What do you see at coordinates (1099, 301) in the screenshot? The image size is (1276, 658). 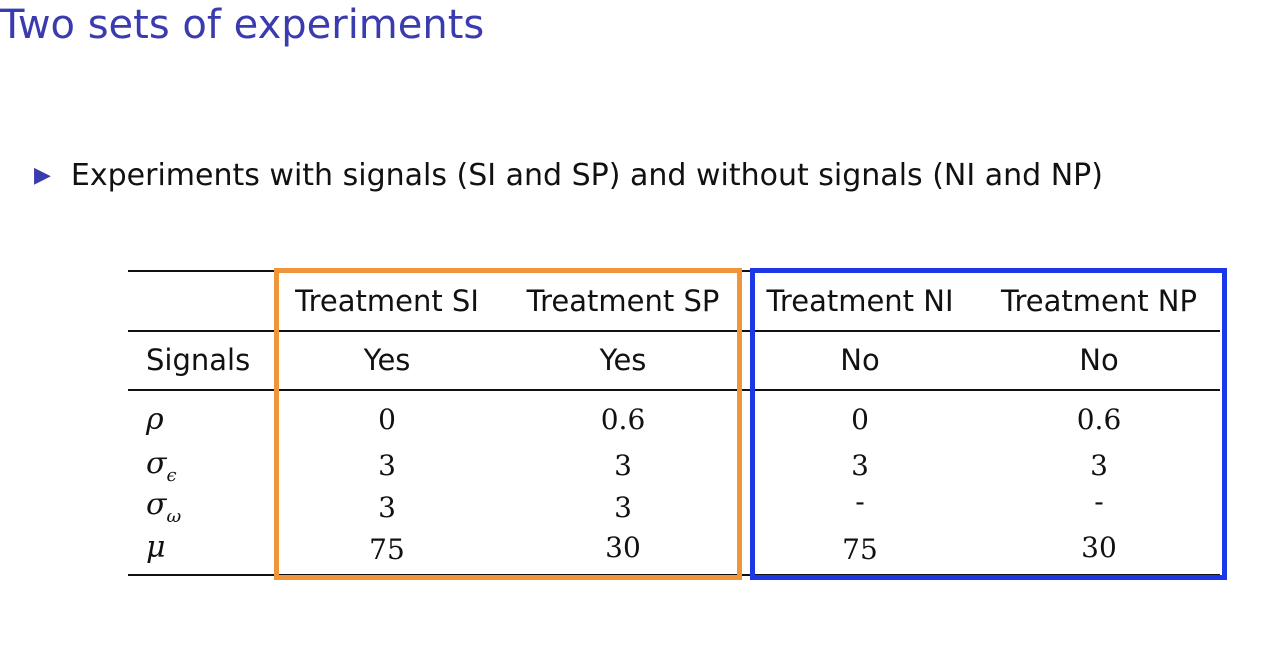 I see `header-treatment-np: Treatment NP` at bounding box center [1099, 301].